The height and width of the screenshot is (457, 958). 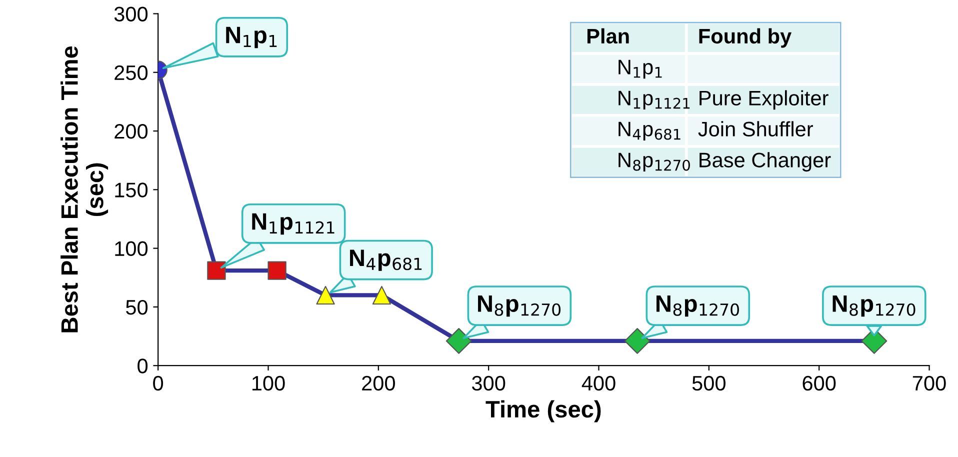 What do you see at coordinates (764, 100) in the screenshot?
I see `annotation: Pure Exploiter` at bounding box center [764, 100].